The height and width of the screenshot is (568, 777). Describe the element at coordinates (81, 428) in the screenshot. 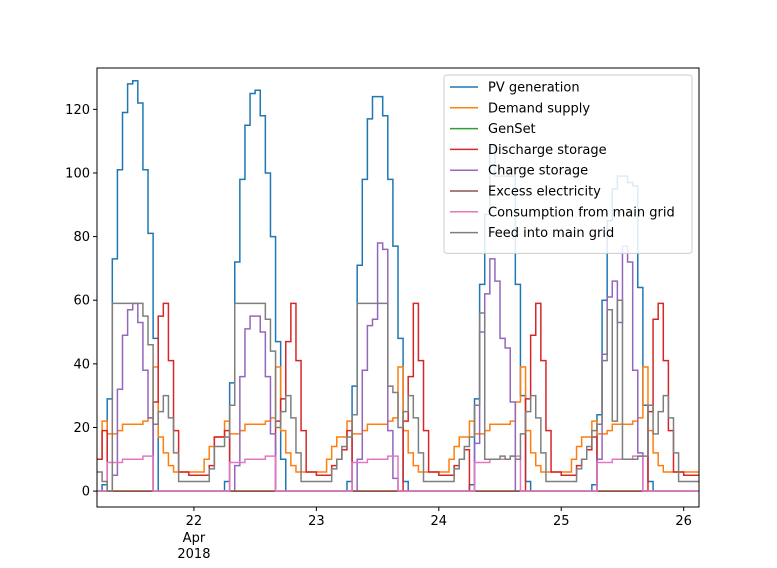

I see `y-tick-label: 20` at that location.